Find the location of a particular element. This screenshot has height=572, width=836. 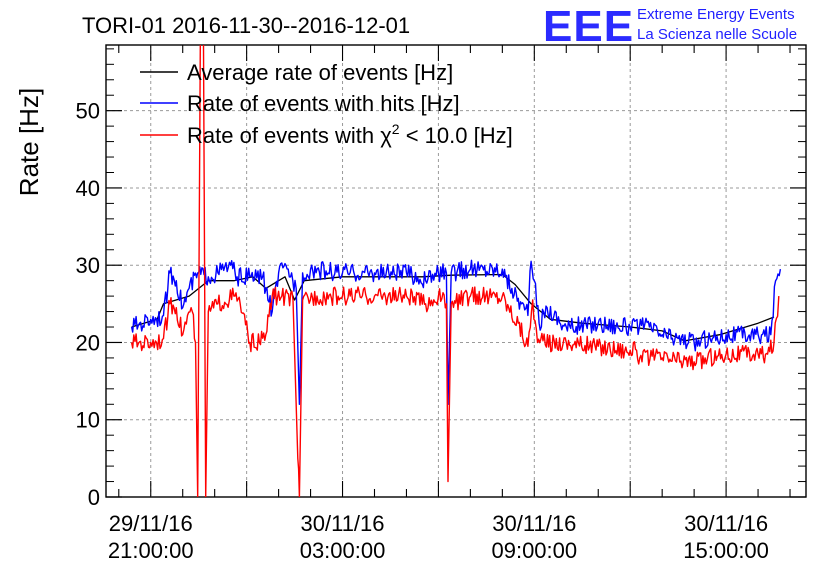

legend-label-hits: Rate of events with hits [Hz] is located at coordinates (323, 103).